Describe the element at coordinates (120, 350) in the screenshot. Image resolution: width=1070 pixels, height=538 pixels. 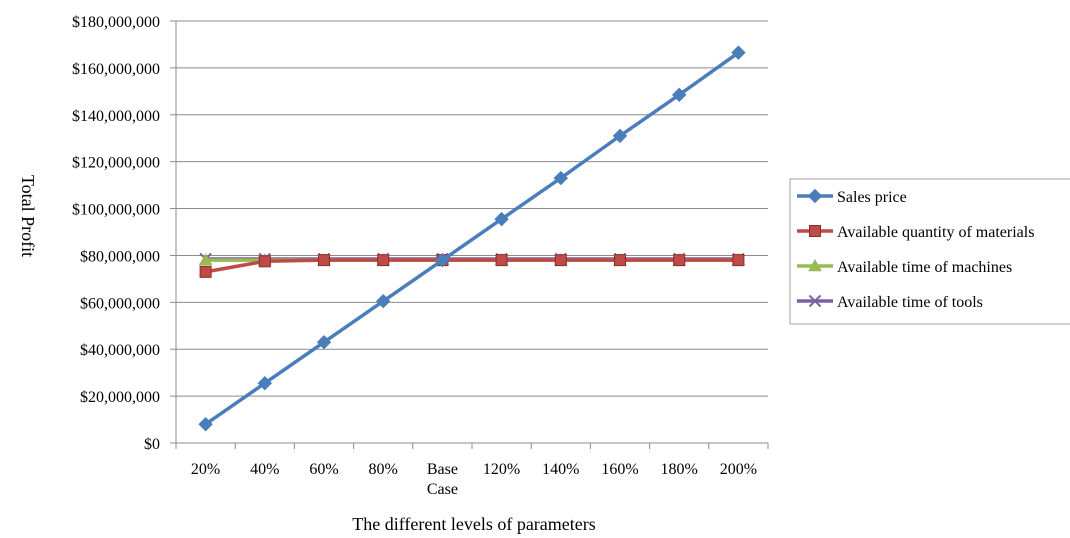
I see `y-tick-label: $40,000,000` at that location.